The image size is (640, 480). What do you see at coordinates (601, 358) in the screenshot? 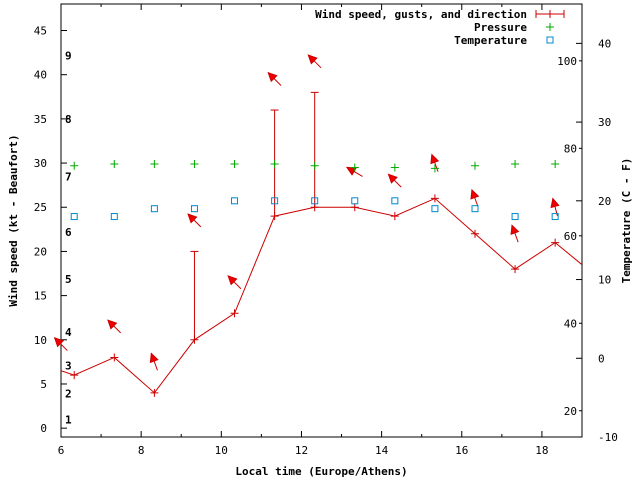
I see `temp-c-tick-label: 0` at bounding box center [601, 358].